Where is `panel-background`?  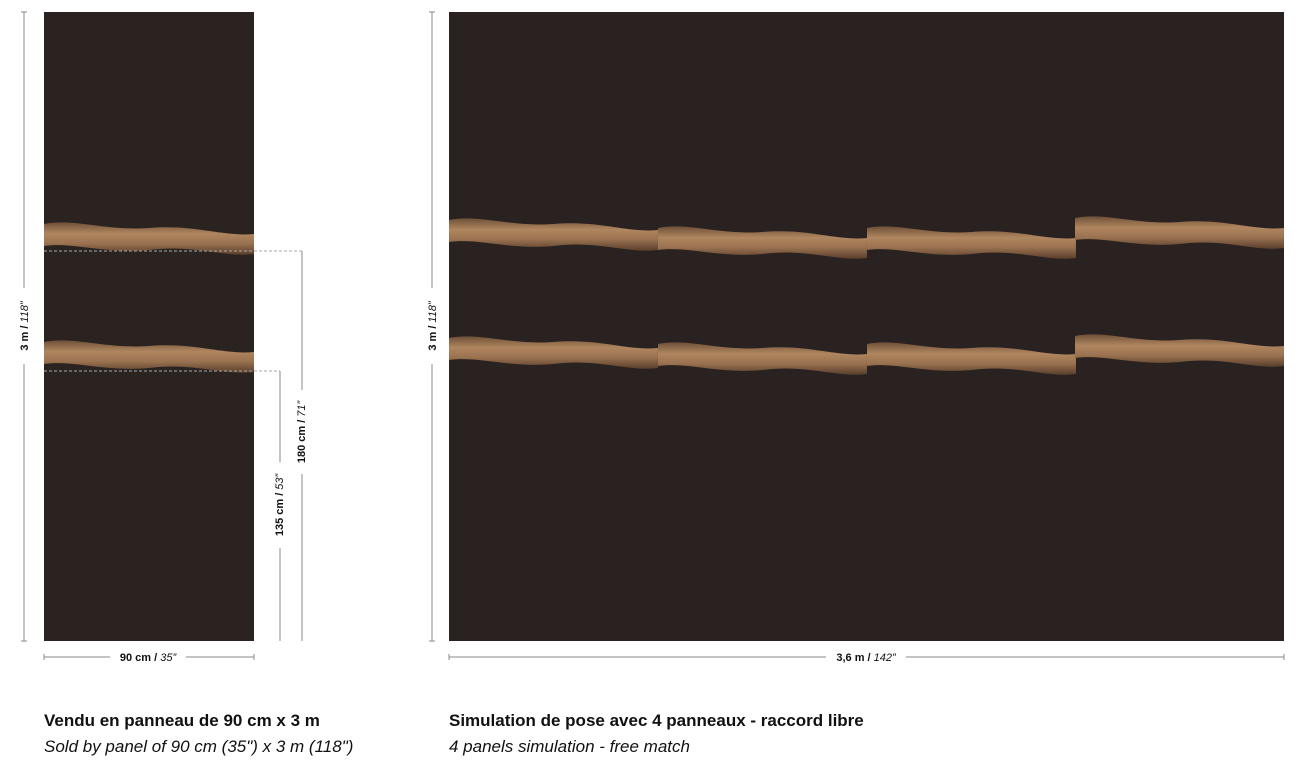 panel-background is located at coordinates (149, 326).